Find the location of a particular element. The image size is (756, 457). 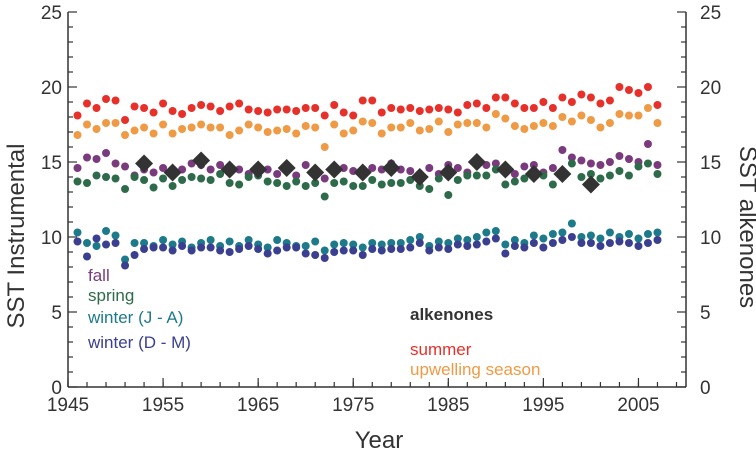

legend-upwelling-season: upwelling season is located at coordinates (475, 369).